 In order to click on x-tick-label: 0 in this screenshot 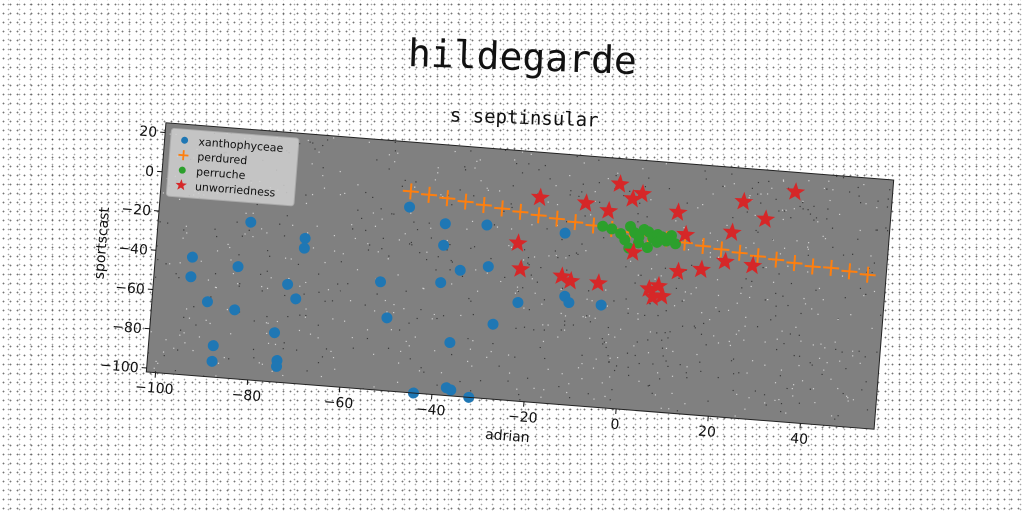, I will do `click(615, 425)`.